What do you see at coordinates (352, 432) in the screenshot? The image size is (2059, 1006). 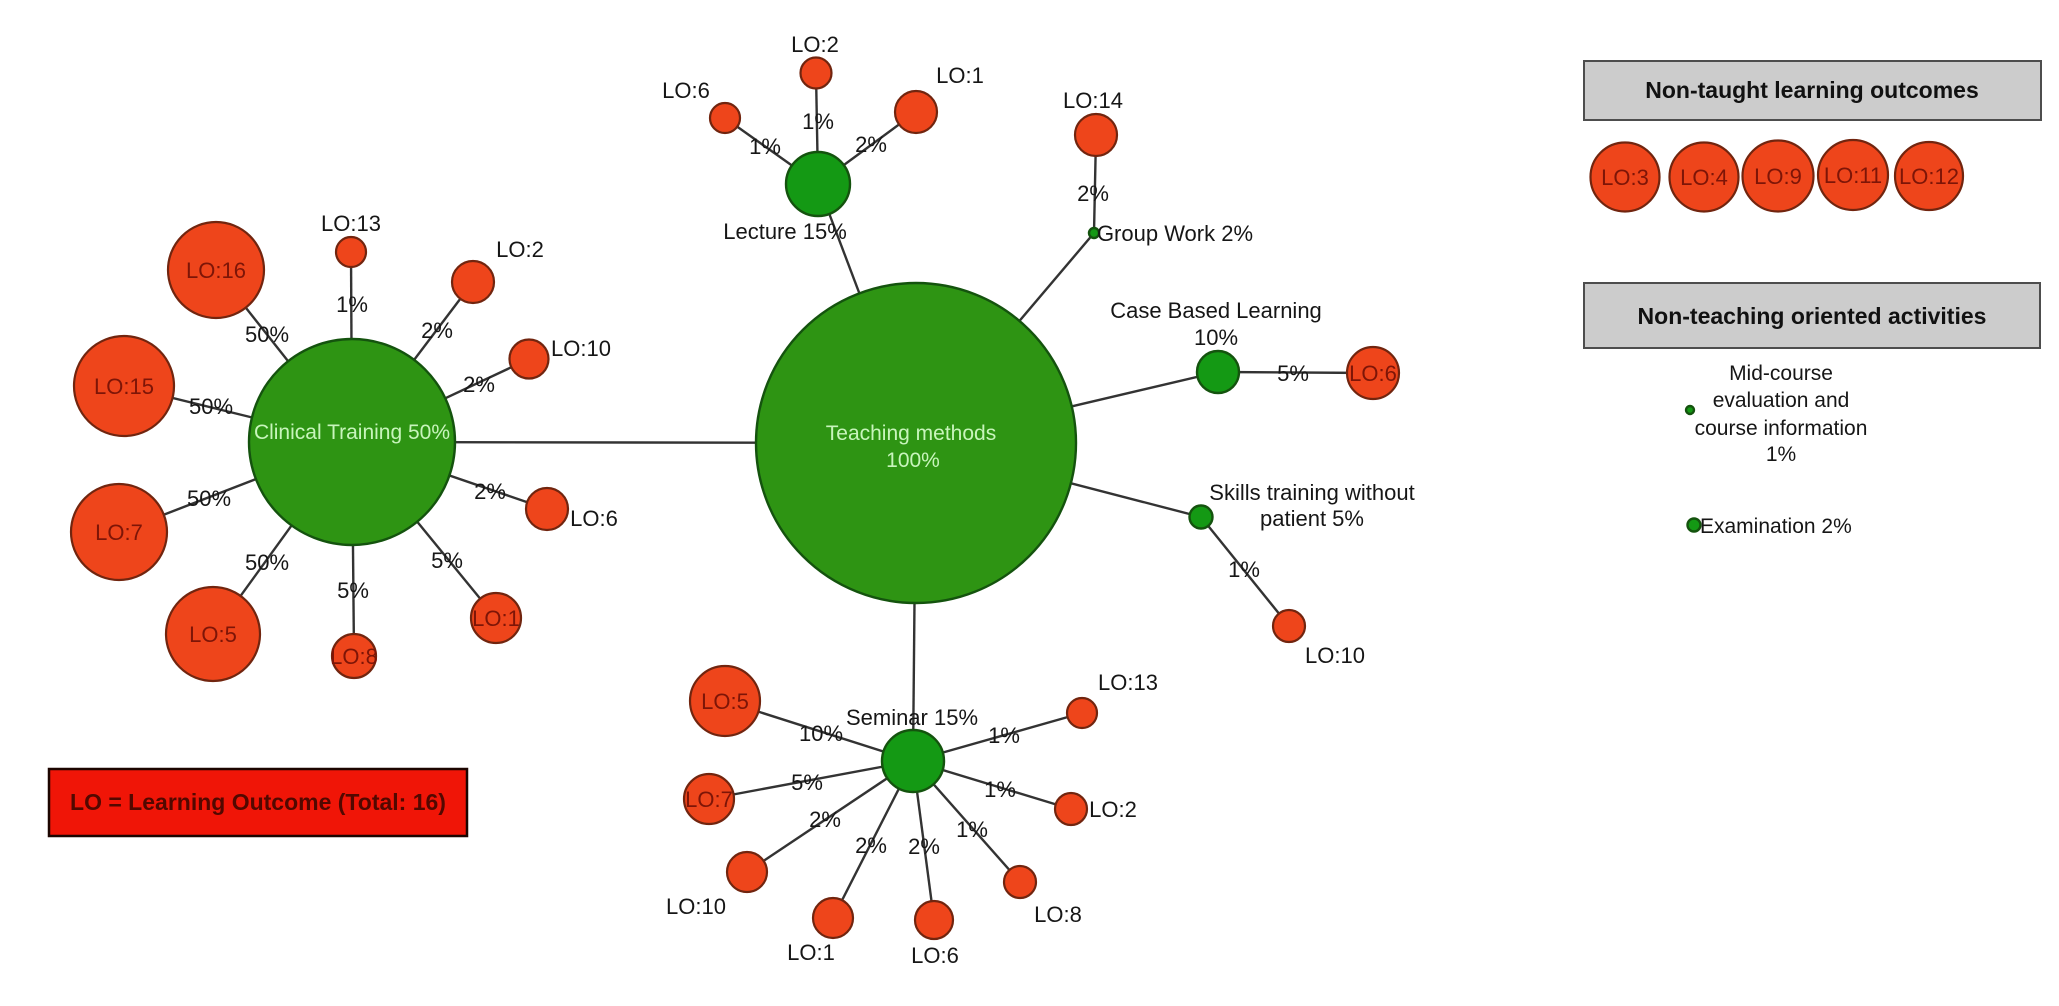 I see `svg-text: Clinical Training 50%` at bounding box center [352, 432].